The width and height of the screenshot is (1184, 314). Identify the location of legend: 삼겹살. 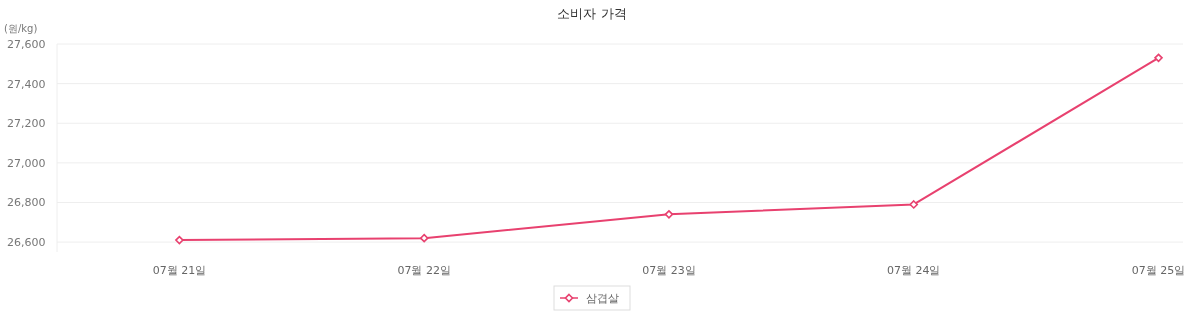
(592, 298).